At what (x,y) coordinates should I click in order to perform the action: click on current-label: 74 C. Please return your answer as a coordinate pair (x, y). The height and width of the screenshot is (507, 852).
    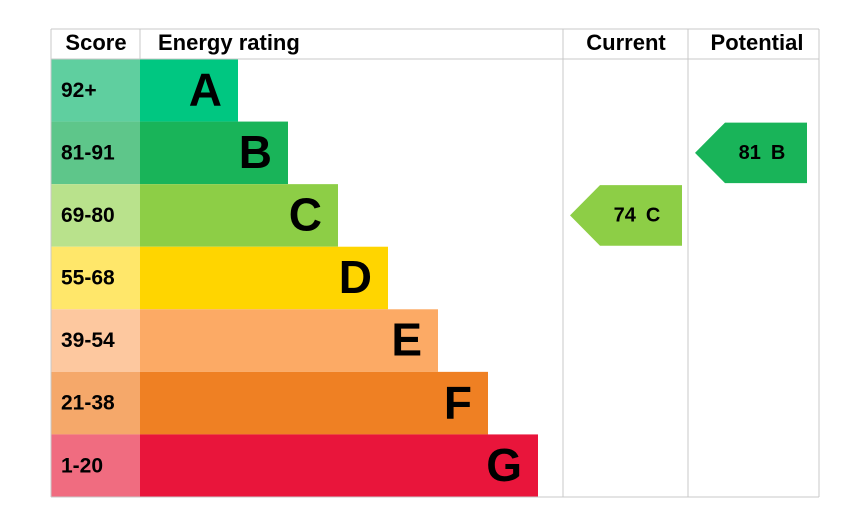
    Looking at the image, I should click on (637, 216).